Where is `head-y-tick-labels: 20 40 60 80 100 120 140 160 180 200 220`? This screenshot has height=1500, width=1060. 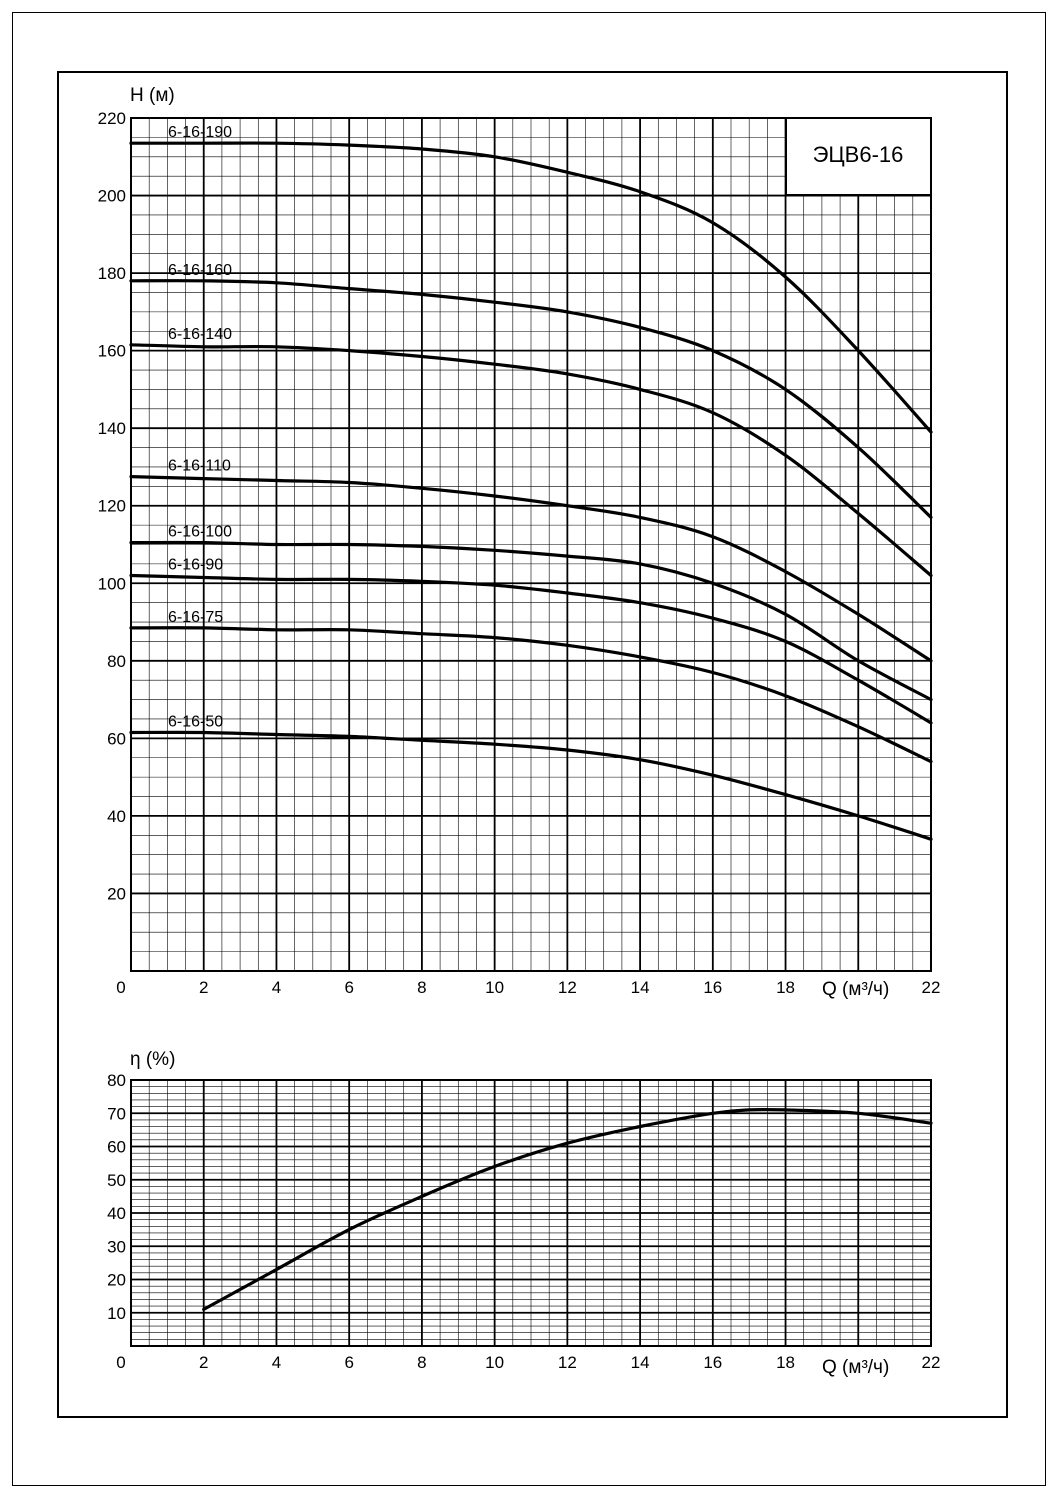
head-y-tick-labels: 20 40 60 80 100 120 140 160 180 200 220 is located at coordinates (112, 506).